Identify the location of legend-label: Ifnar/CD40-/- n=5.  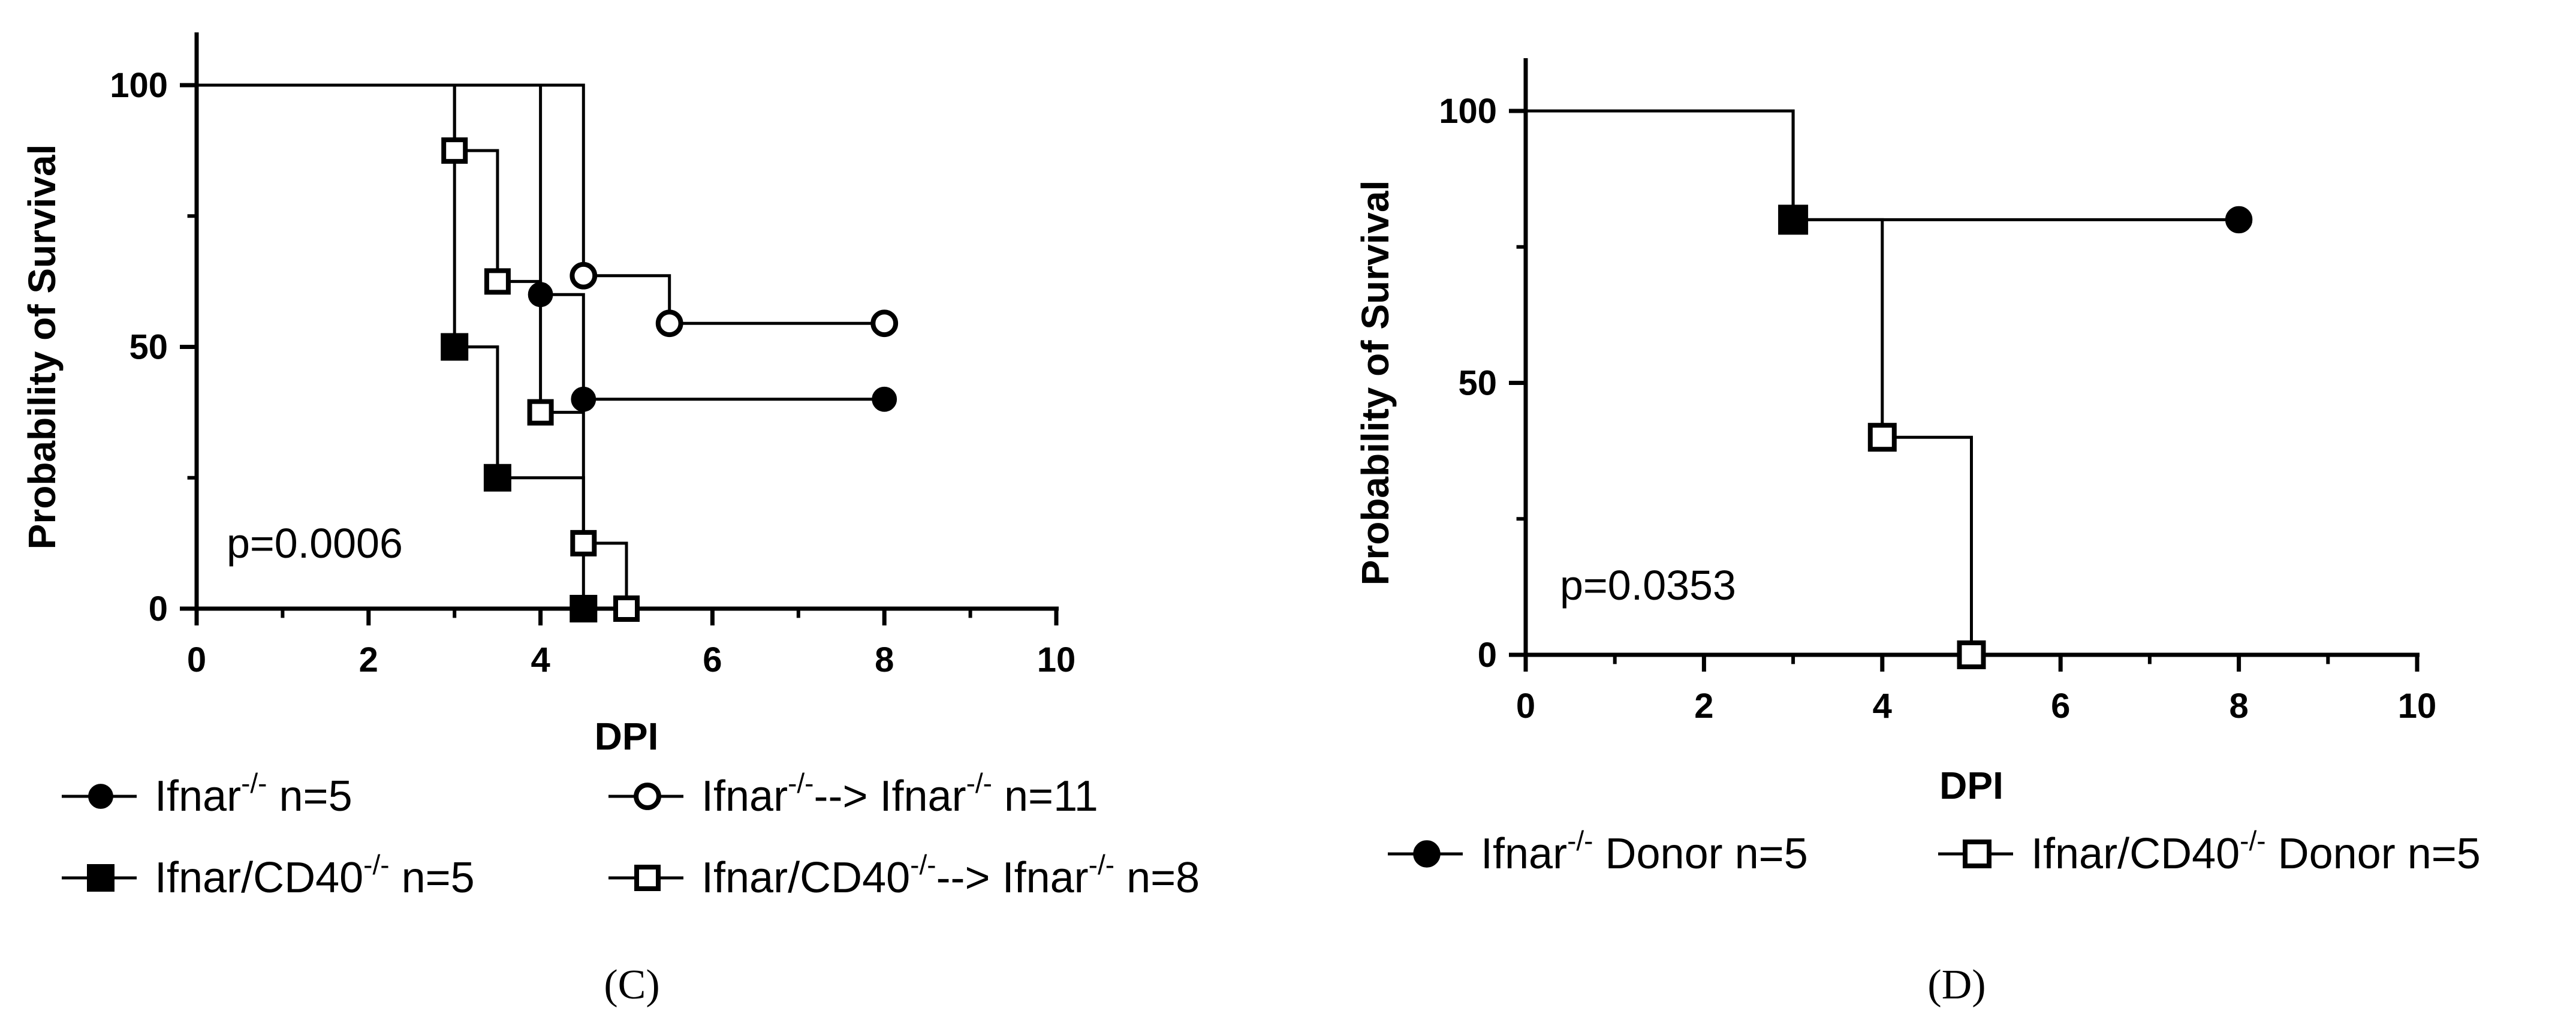
(315, 875).